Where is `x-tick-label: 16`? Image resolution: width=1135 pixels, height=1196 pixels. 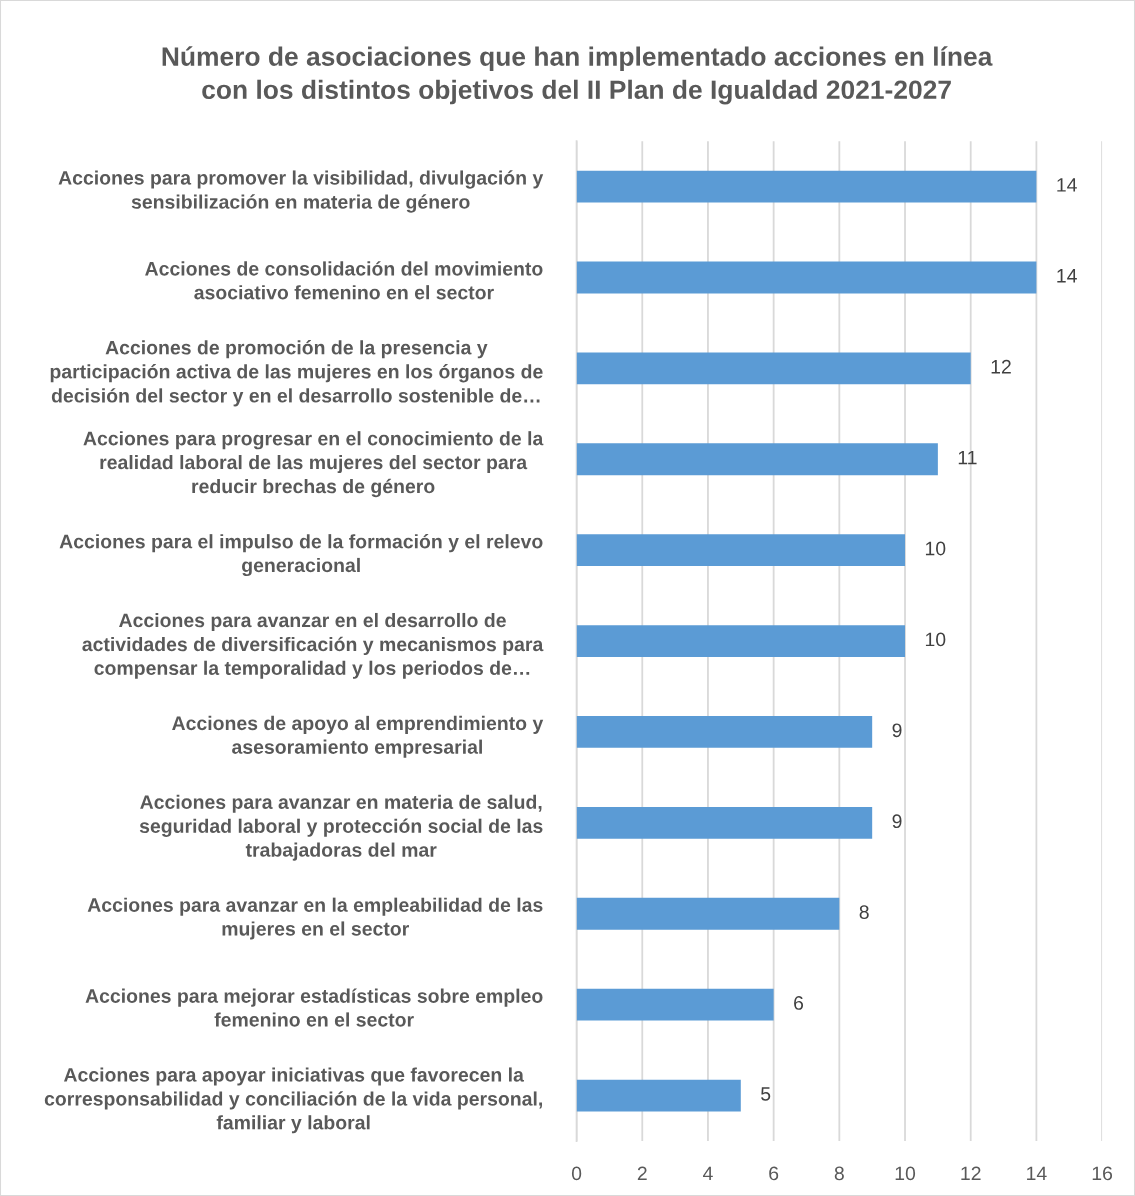 x-tick-label: 16 is located at coordinates (1102, 1173).